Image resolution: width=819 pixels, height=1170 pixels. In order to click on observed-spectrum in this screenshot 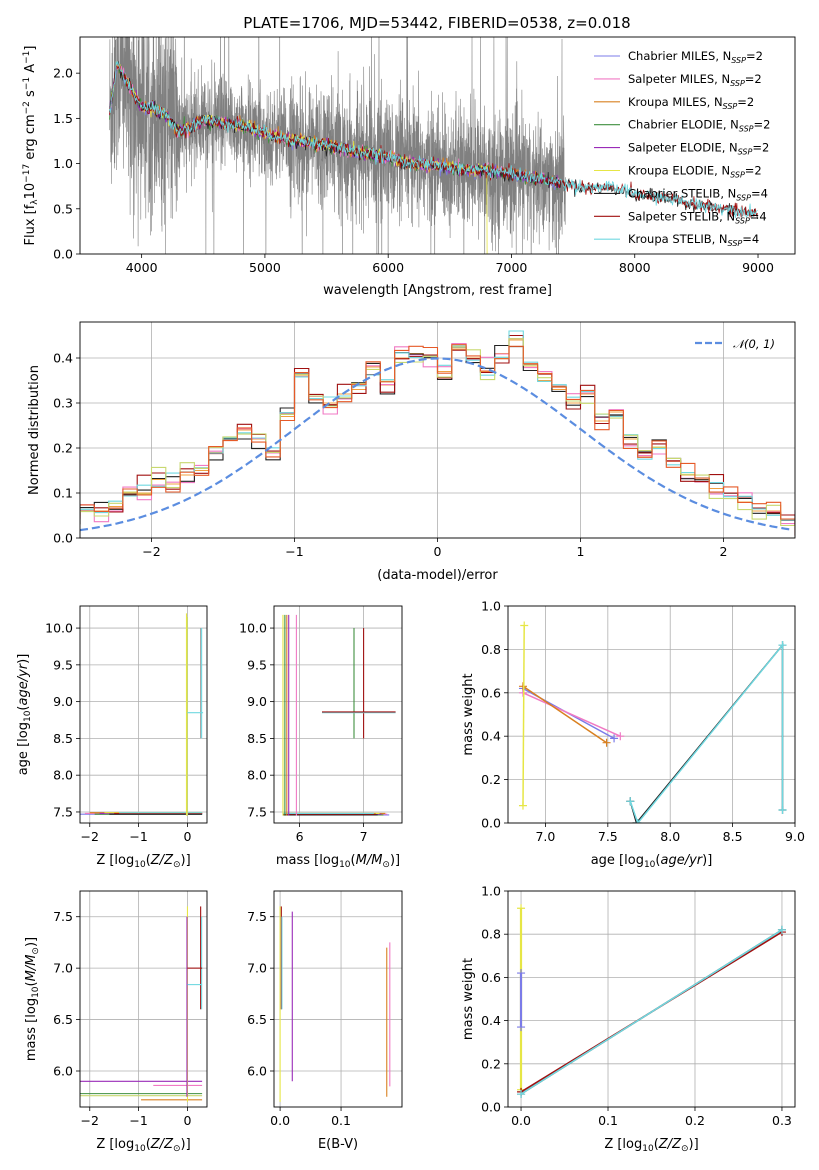, I will do `click(337, 145)`.